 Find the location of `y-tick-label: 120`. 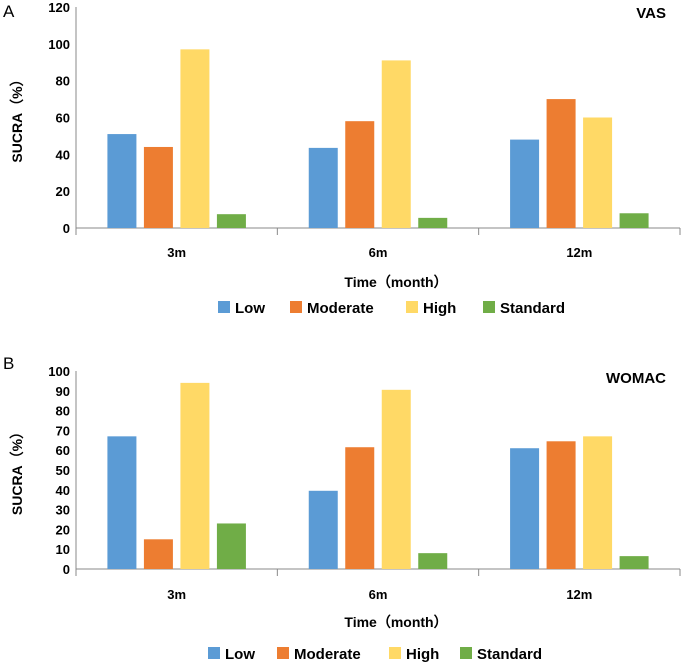

y-tick-label: 120 is located at coordinates (59, 7).